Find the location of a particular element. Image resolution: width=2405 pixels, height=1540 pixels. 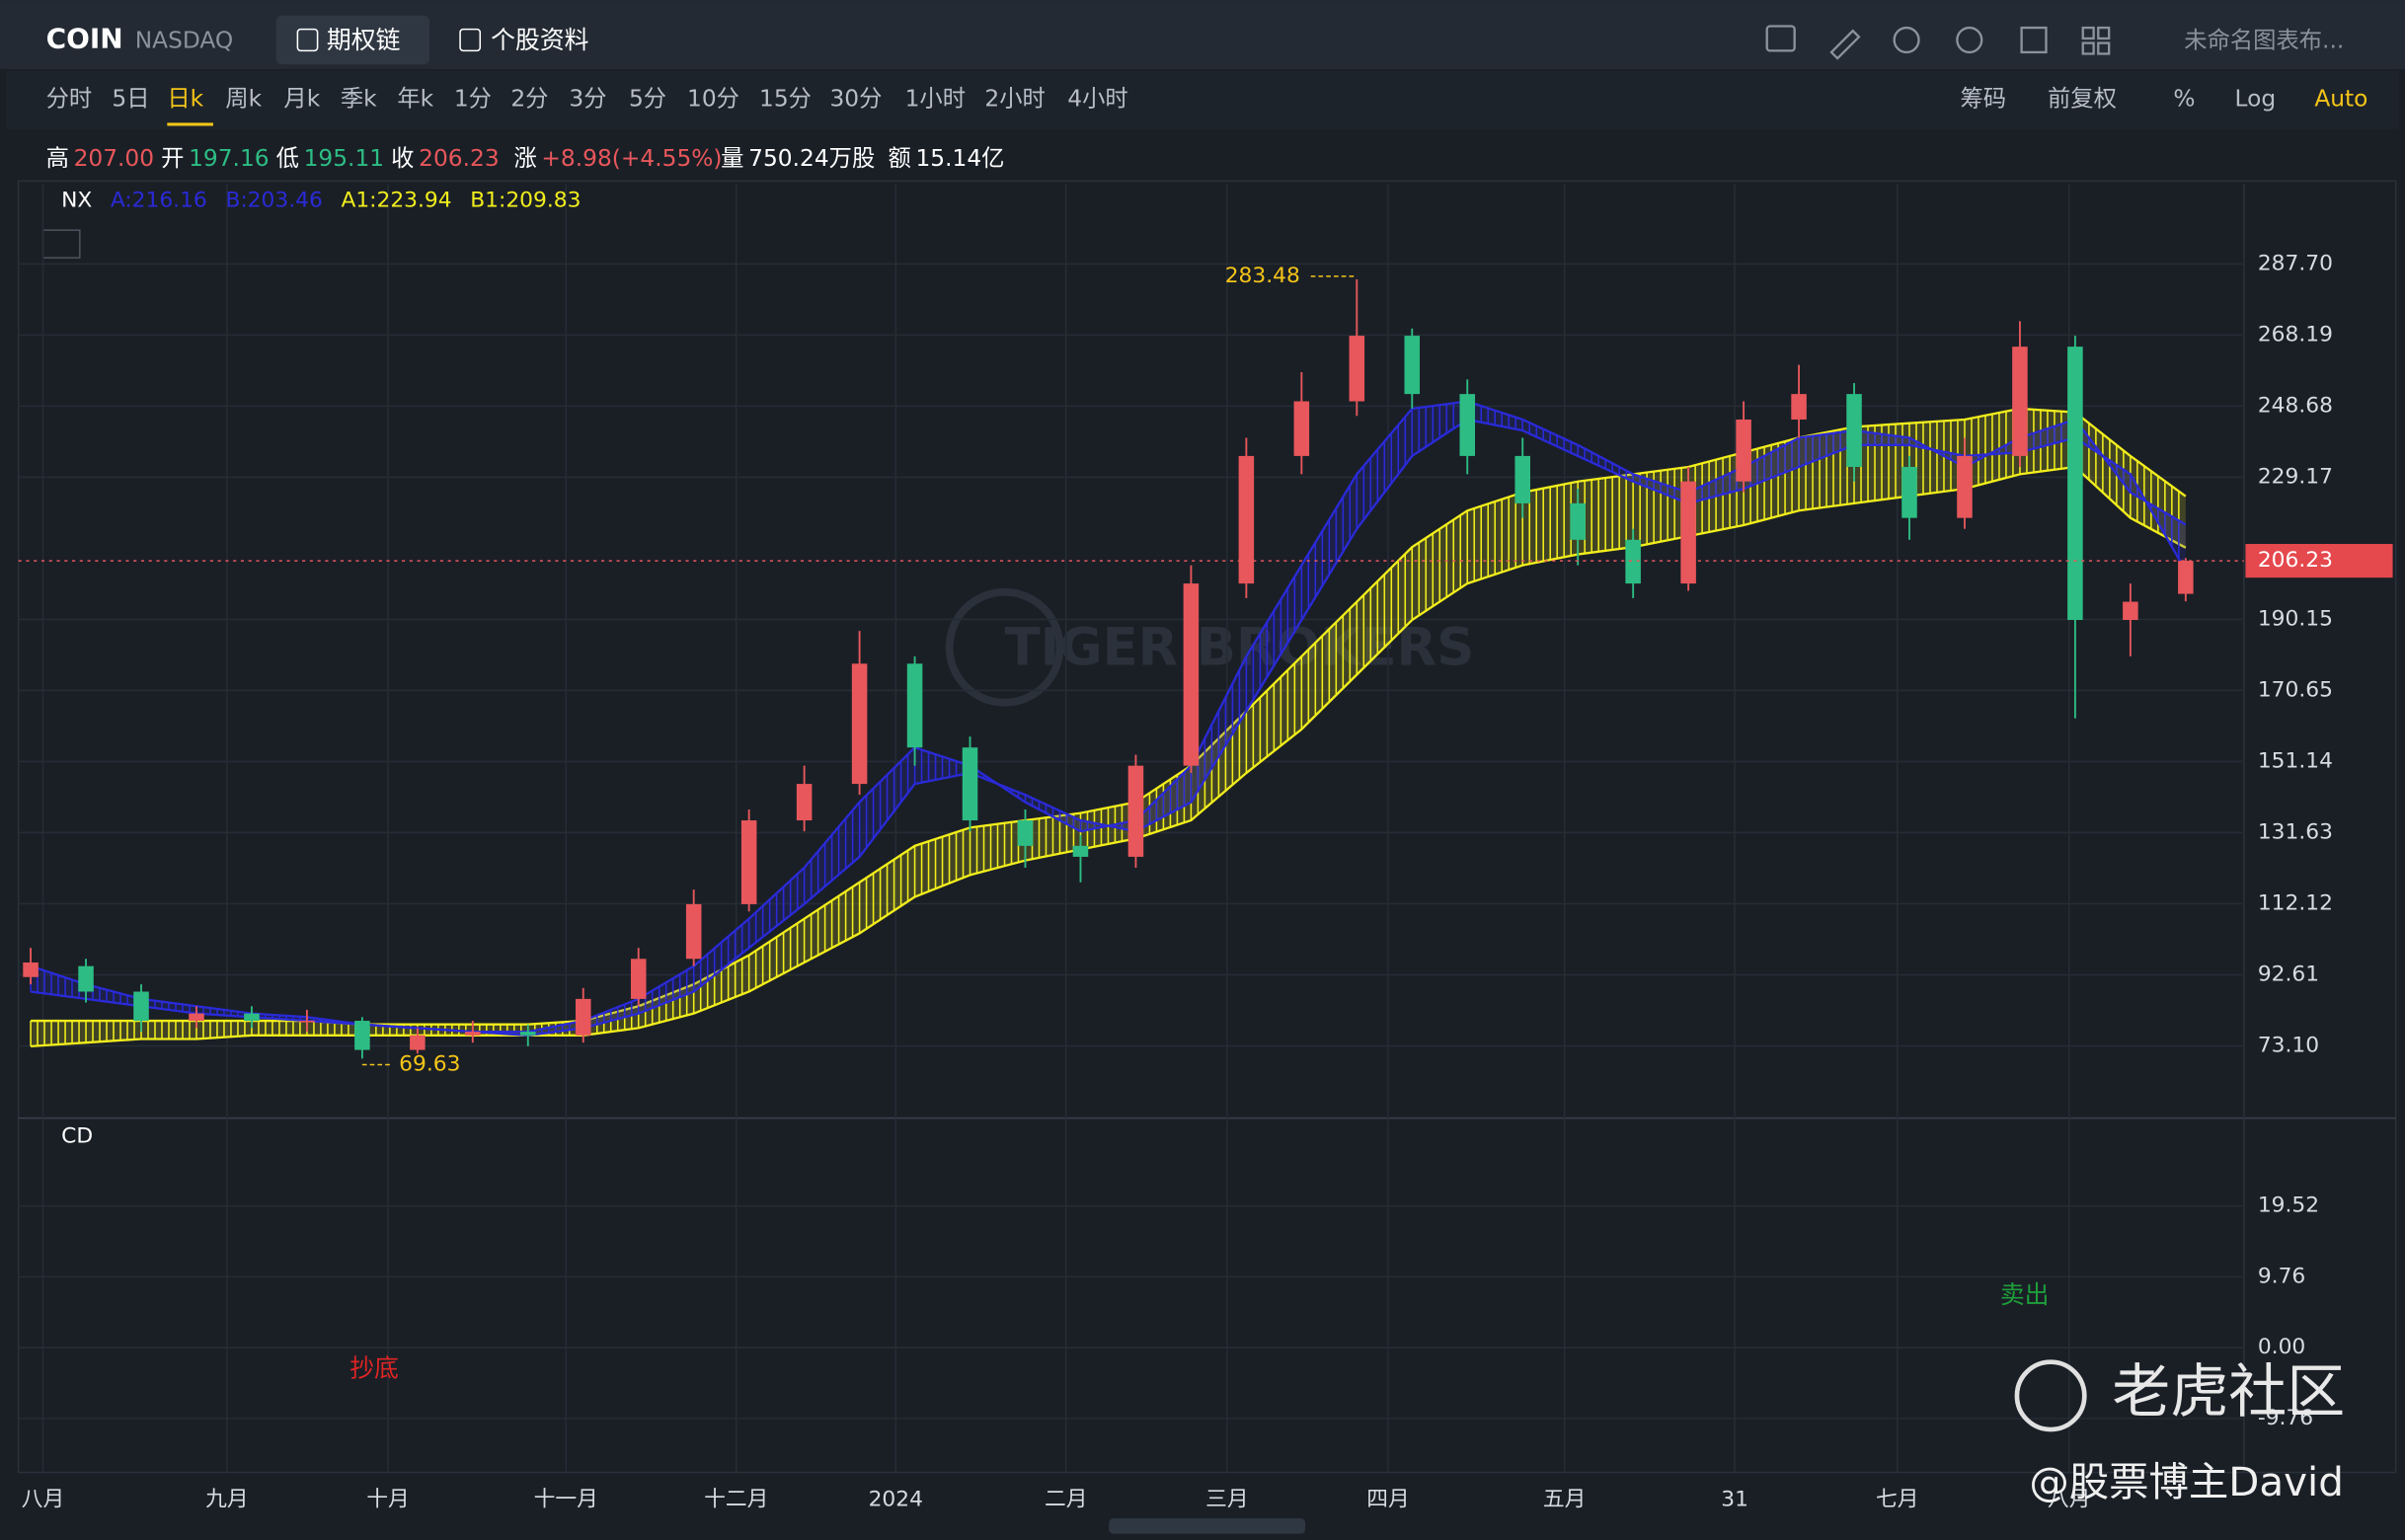

chart-option: Auto is located at coordinates (2341, 99).